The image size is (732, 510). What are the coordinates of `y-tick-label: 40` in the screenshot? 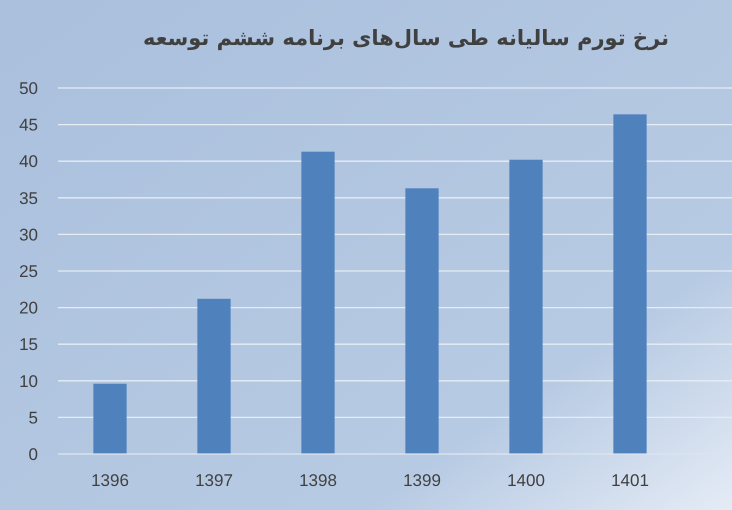 It's located at (28, 162).